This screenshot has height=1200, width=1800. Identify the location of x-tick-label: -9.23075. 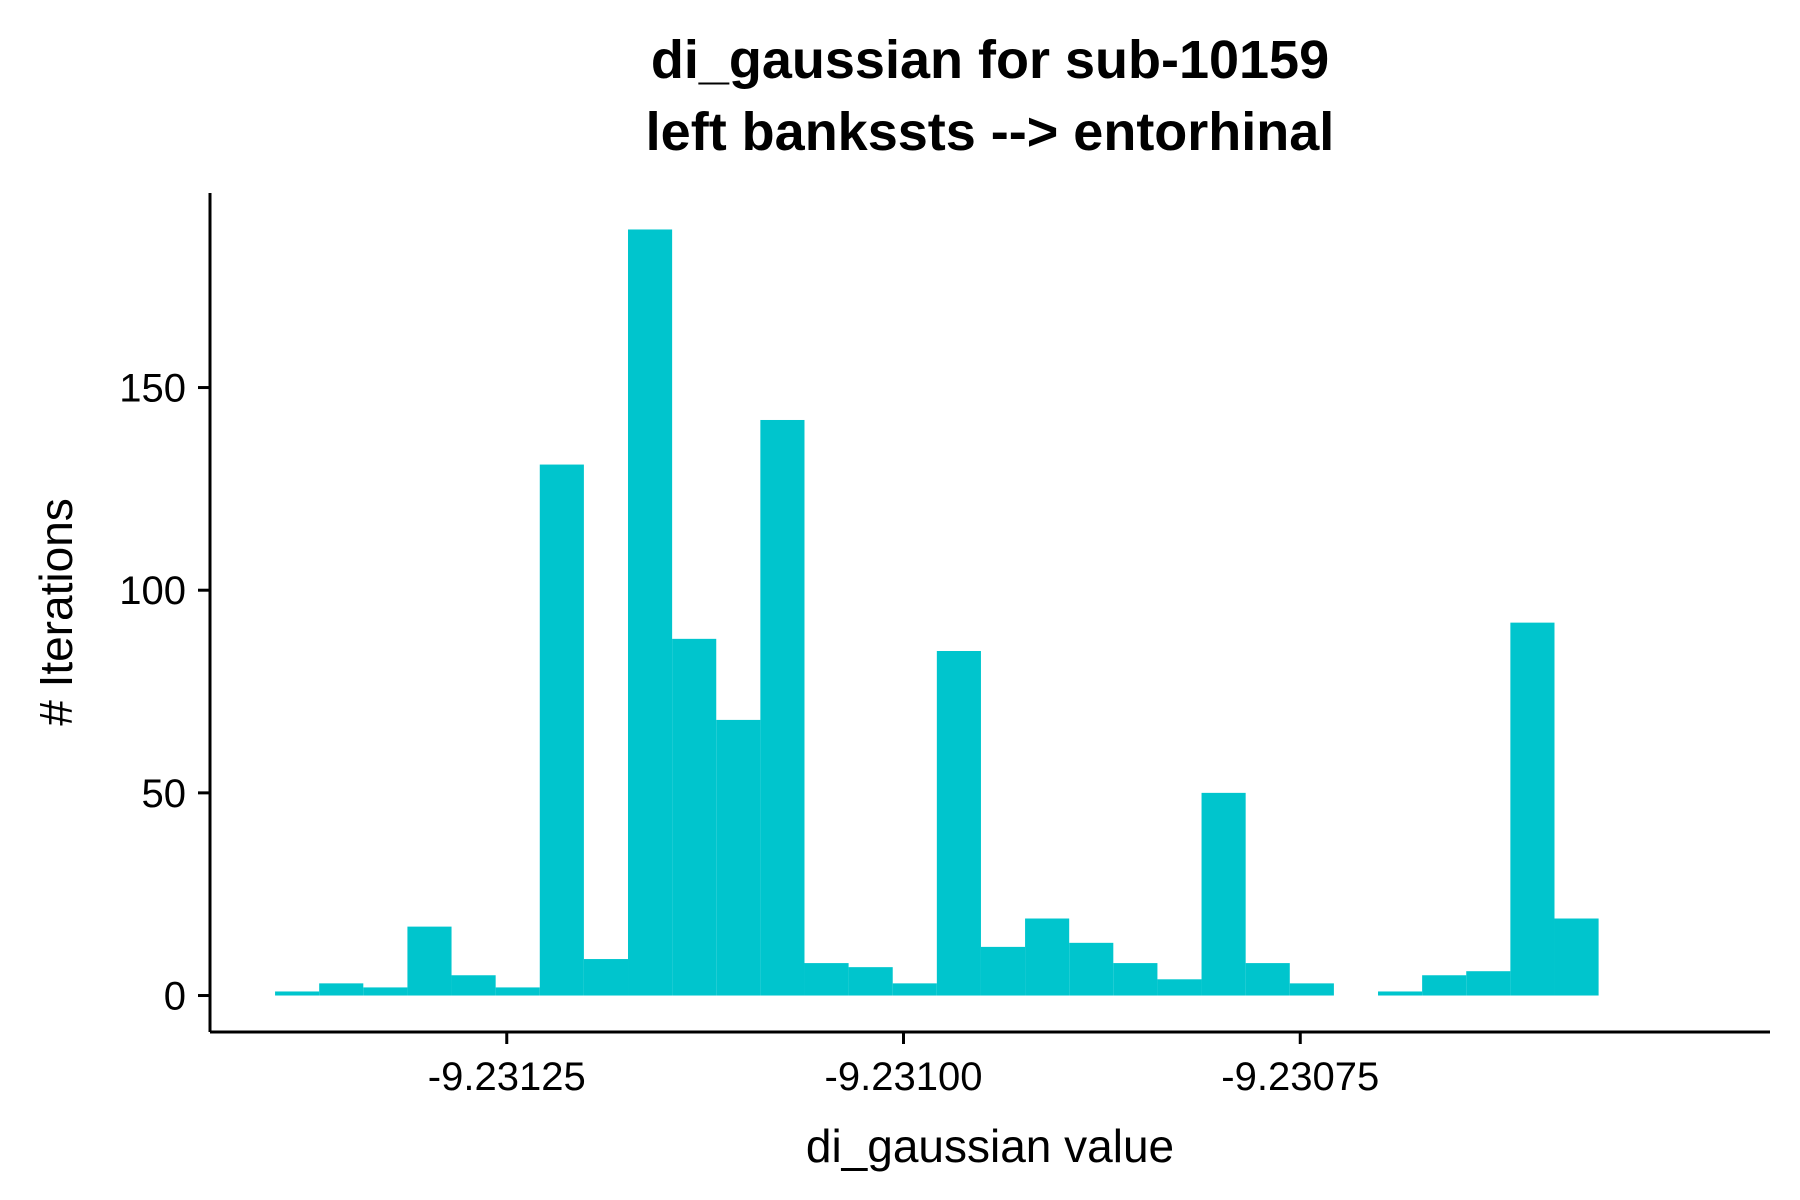
(1300, 1077).